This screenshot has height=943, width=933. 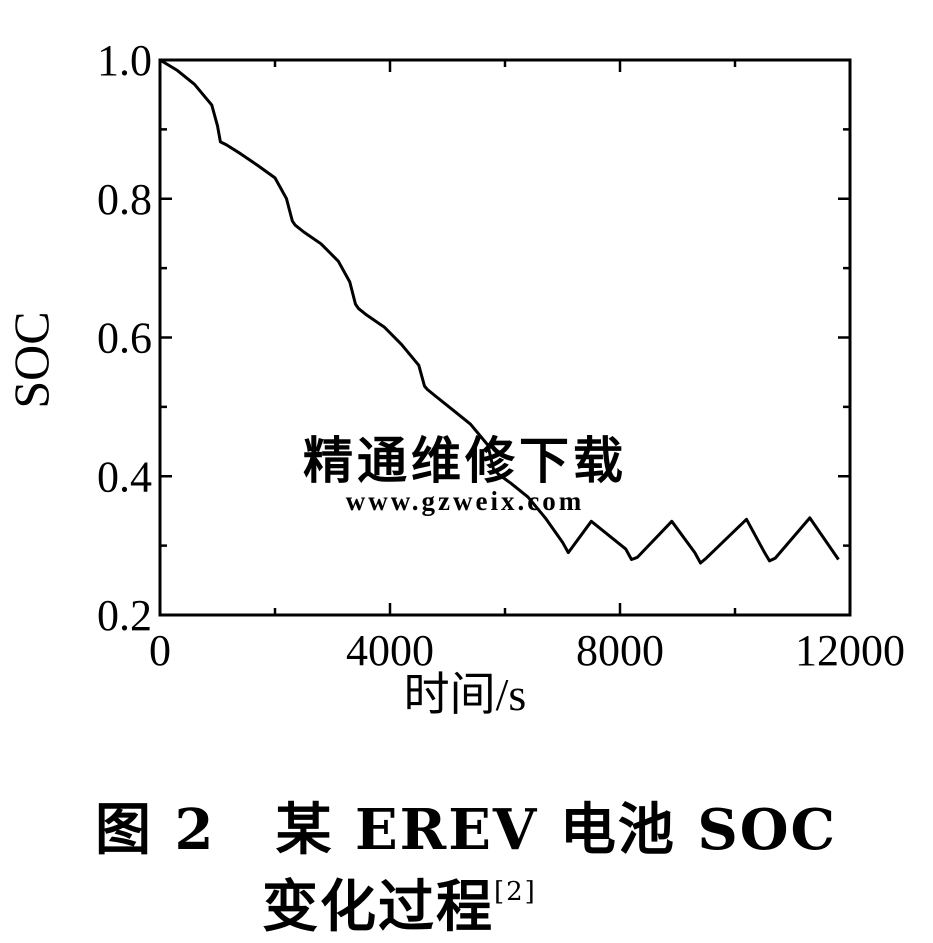 What do you see at coordinates (556, 830) in the screenshot?
I see `caption-title: 某 EREV 电池 SOC` at bounding box center [556, 830].